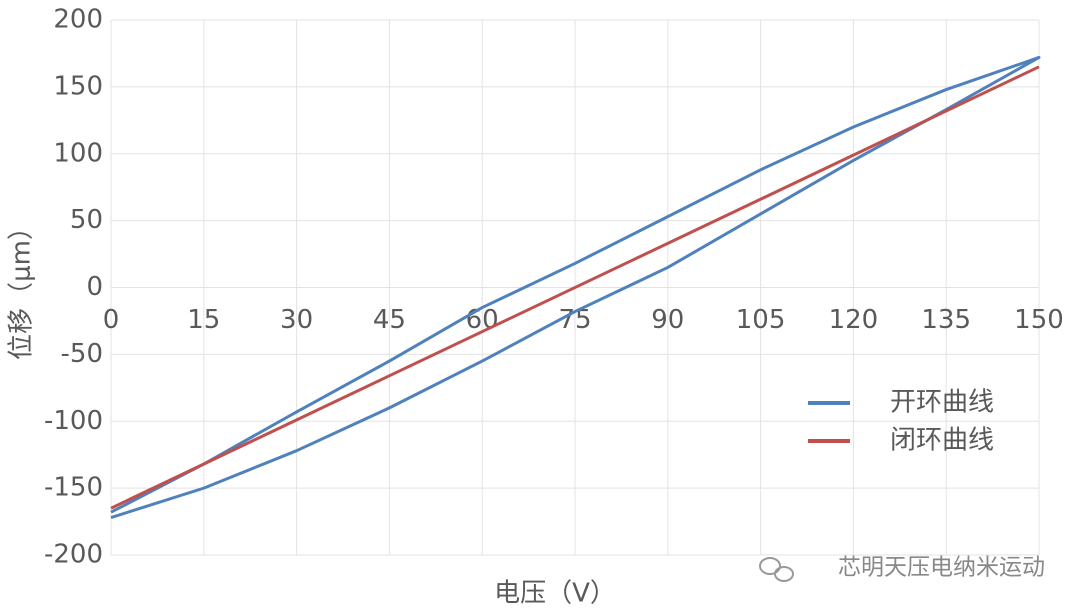 This screenshot has height=616, width=1080. I want to click on y-tick-label: 150, so click(78, 86).